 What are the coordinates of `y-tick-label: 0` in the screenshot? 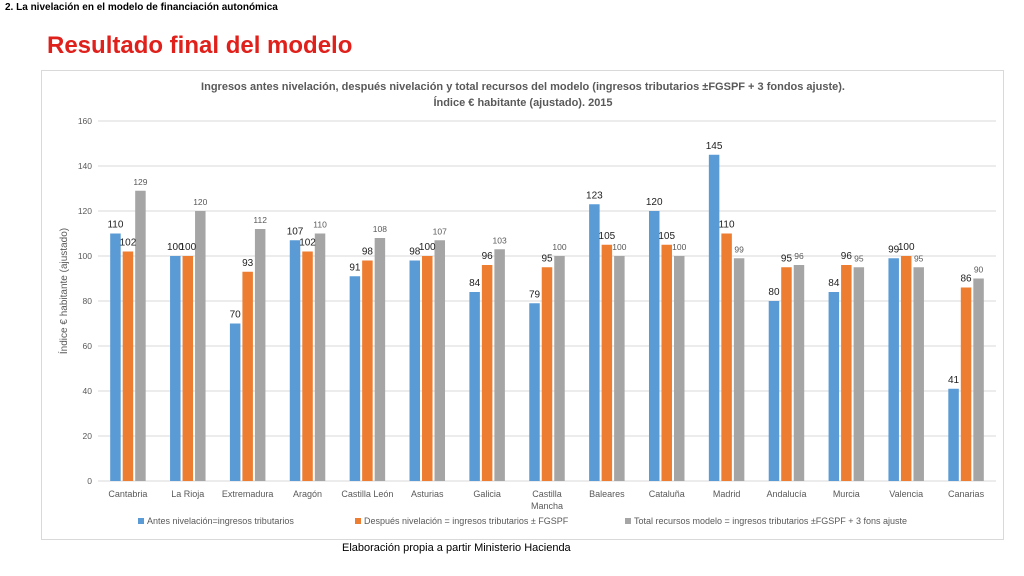 It's located at (89, 481).